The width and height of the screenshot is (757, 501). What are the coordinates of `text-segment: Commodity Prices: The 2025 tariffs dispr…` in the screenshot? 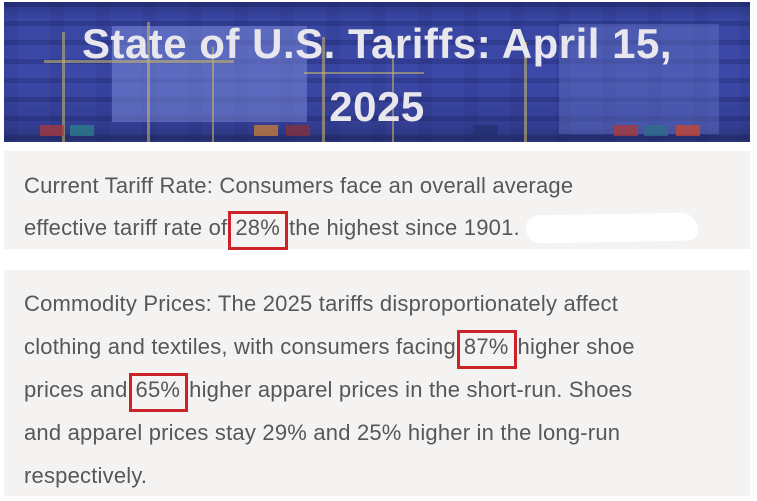 It's located at (321, 303).